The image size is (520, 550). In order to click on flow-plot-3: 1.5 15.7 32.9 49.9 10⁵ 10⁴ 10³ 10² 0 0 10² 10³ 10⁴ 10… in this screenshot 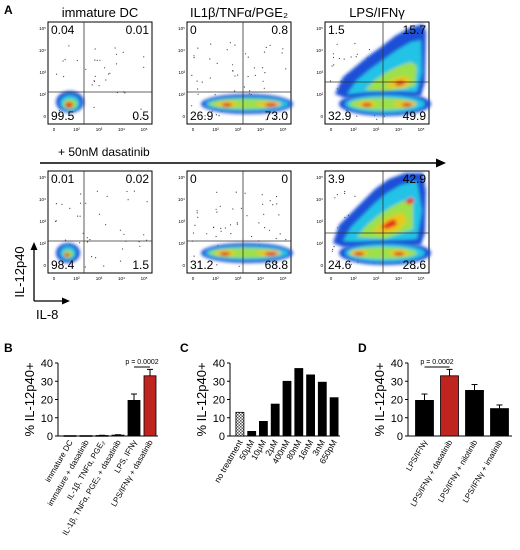, I will do `click(373, 76)`.